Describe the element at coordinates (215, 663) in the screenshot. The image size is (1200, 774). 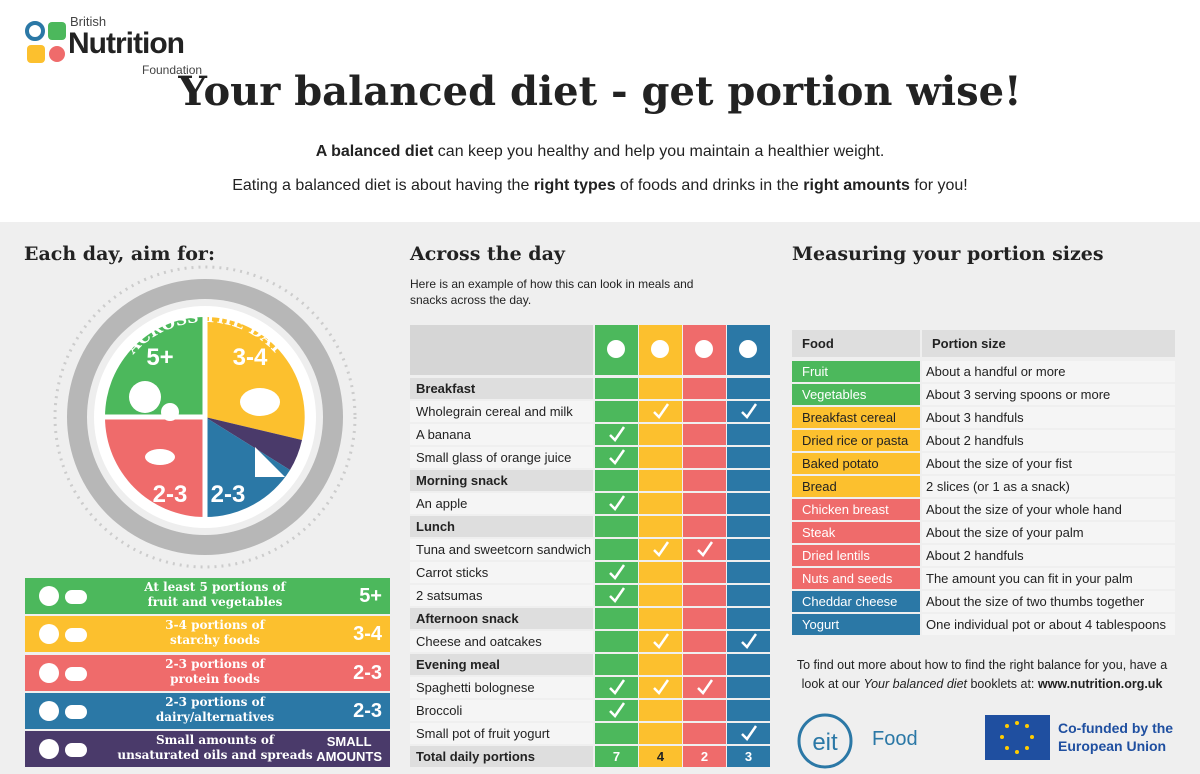
I see `text-line: 2-3 portions of` at that location.